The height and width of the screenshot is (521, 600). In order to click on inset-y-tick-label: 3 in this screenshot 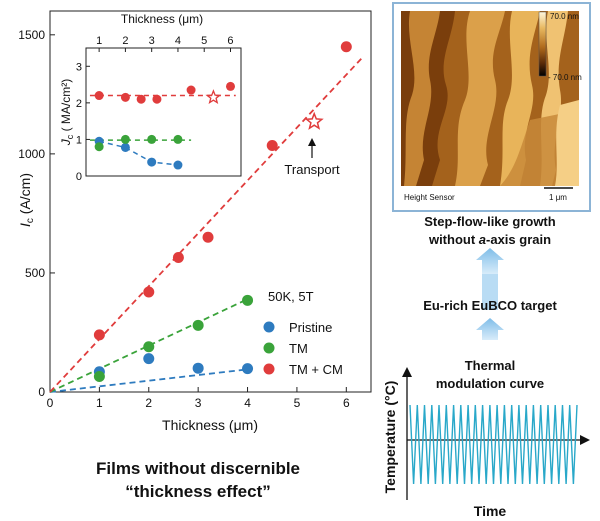, I will do `click(79, 67)`.